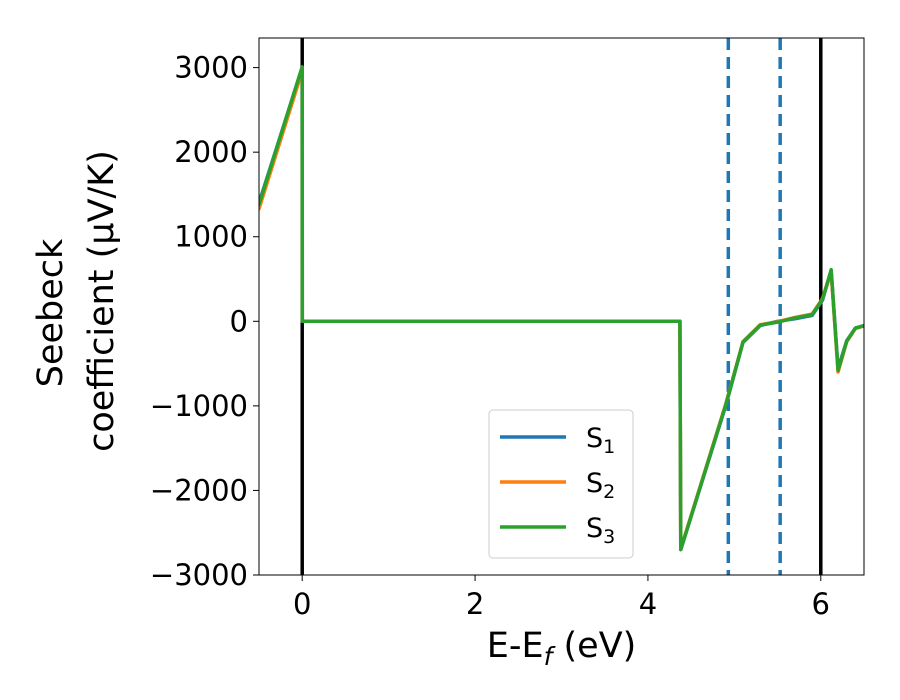 The width and height of the screenshot is (900, 700). I want to click on y-tick-label: 2000, so click(211, 152).